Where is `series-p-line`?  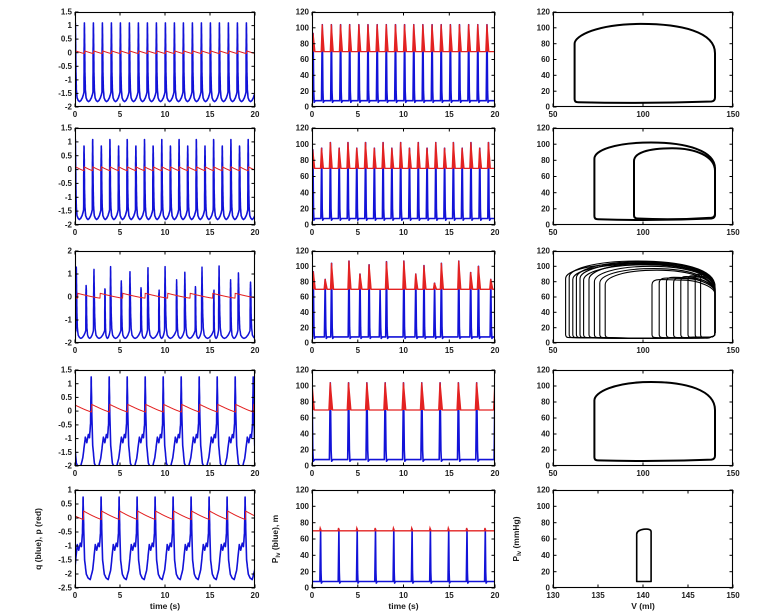 series-p-line is located at coordinates (165, 52).